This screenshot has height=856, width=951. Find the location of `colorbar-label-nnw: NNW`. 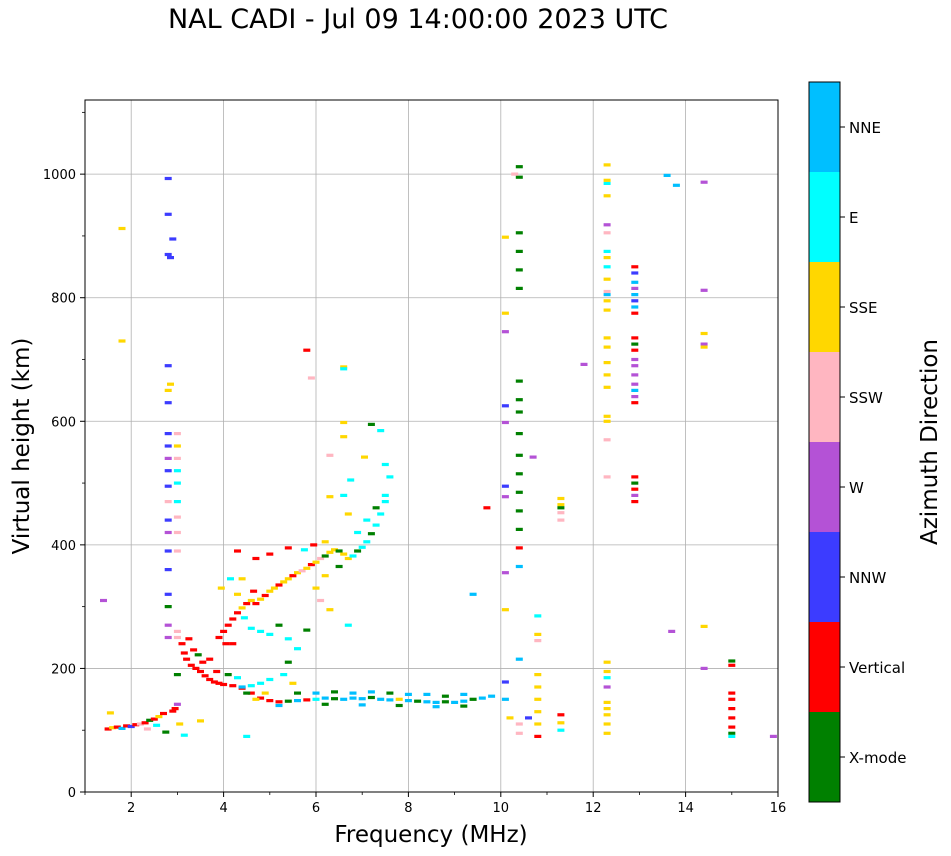

colorbar-label-nnw: NNW is located at coordinates (867, 578).